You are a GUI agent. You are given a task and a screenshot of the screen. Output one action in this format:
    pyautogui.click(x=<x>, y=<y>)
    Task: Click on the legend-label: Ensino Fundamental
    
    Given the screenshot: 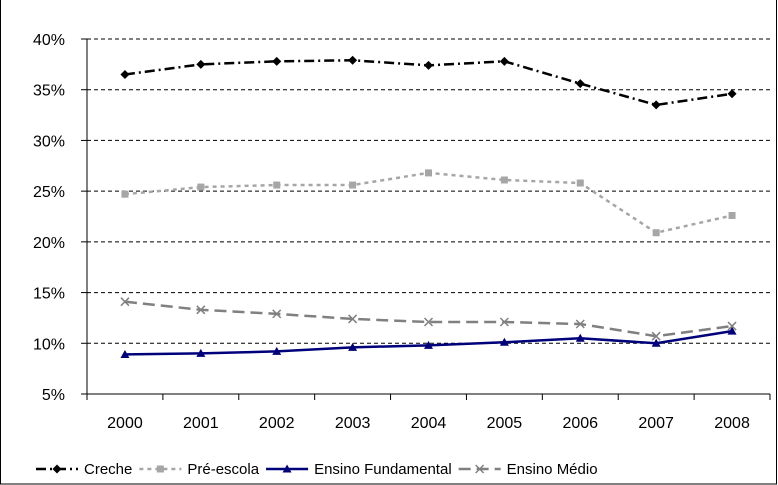 What is the action you would take?
    pyautogui.click(x=383, y=469)
    